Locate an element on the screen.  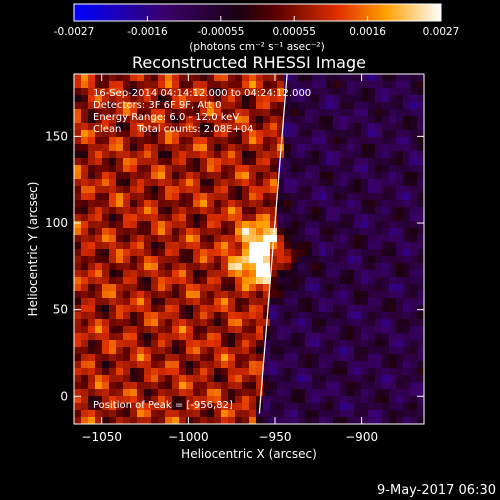
x-axis-label: Heliocentric X (arcsec) is located at coordinates (249, 454).